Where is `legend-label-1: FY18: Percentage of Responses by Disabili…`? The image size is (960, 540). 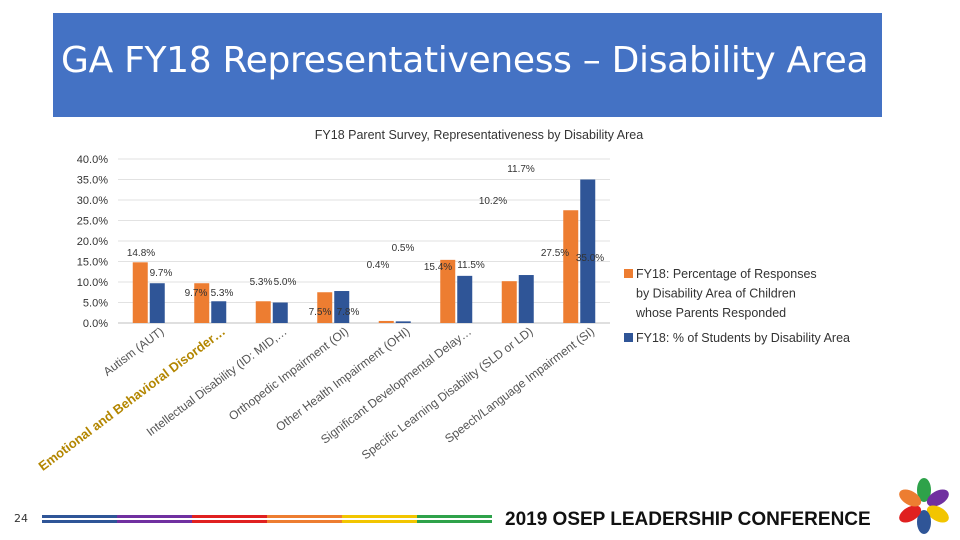
legend-label-1: FY18: Percentage of Responses by Disabili… is located at coordinates (726, 293).